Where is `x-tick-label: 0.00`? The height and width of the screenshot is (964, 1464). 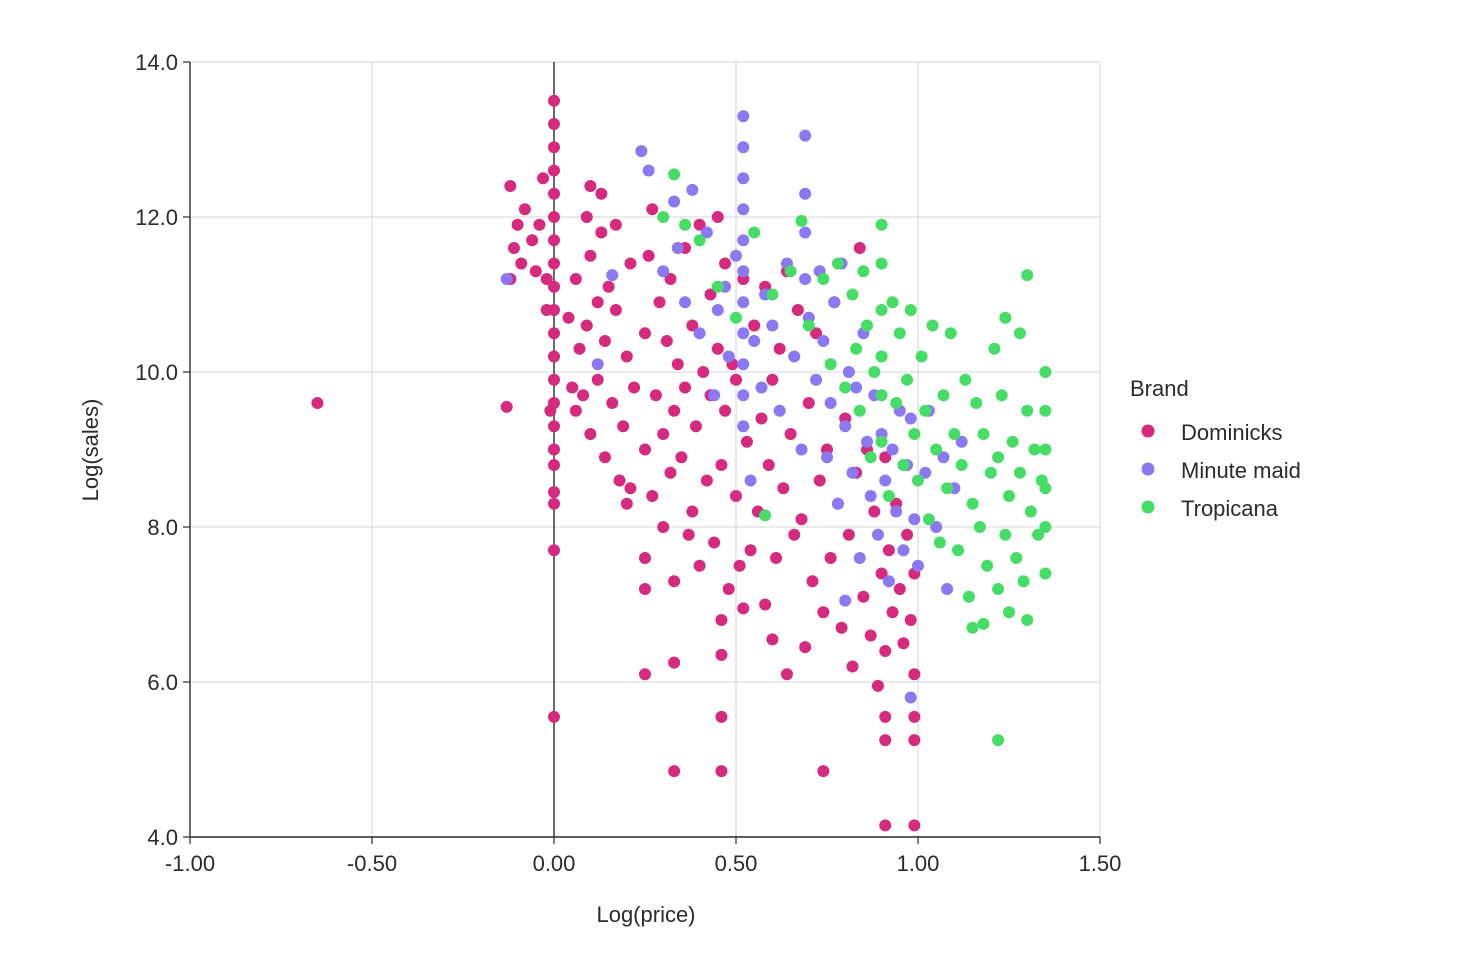
x-tick-label: 0.00 is located at coordinates (554, 863).